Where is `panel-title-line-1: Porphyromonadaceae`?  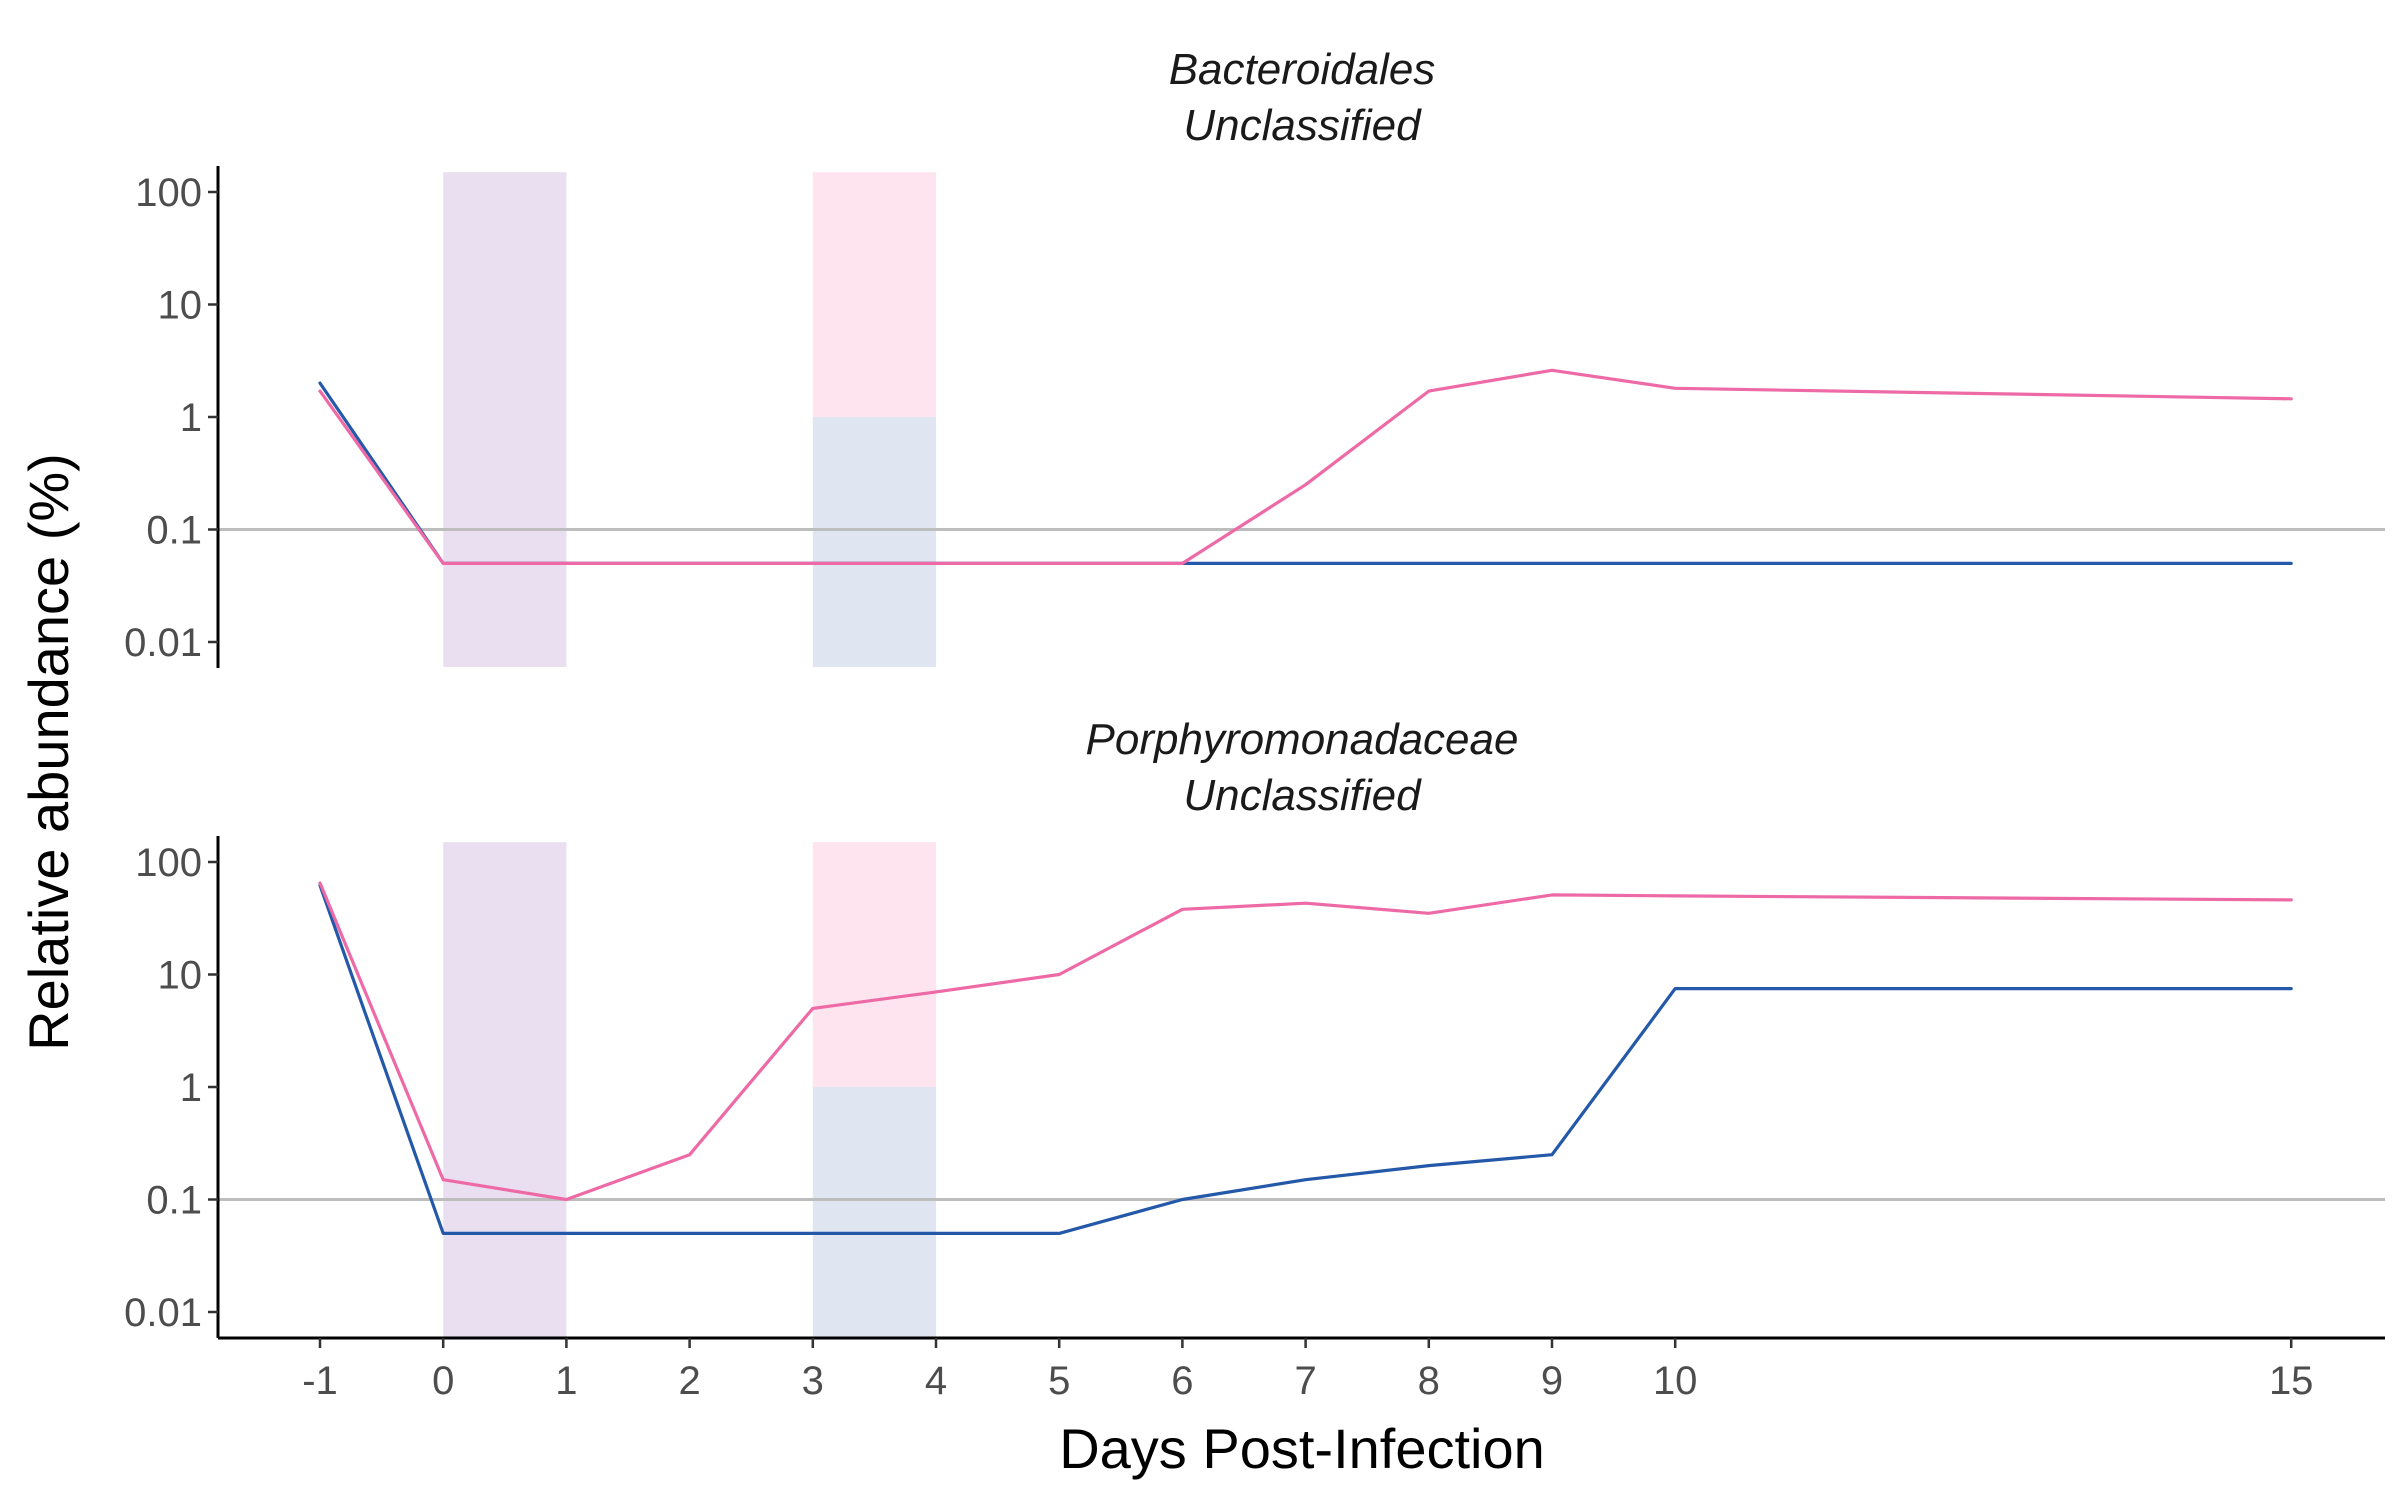 panel-title-line-1: Porphyromonadaceae is located at coordinates (1302, 739).